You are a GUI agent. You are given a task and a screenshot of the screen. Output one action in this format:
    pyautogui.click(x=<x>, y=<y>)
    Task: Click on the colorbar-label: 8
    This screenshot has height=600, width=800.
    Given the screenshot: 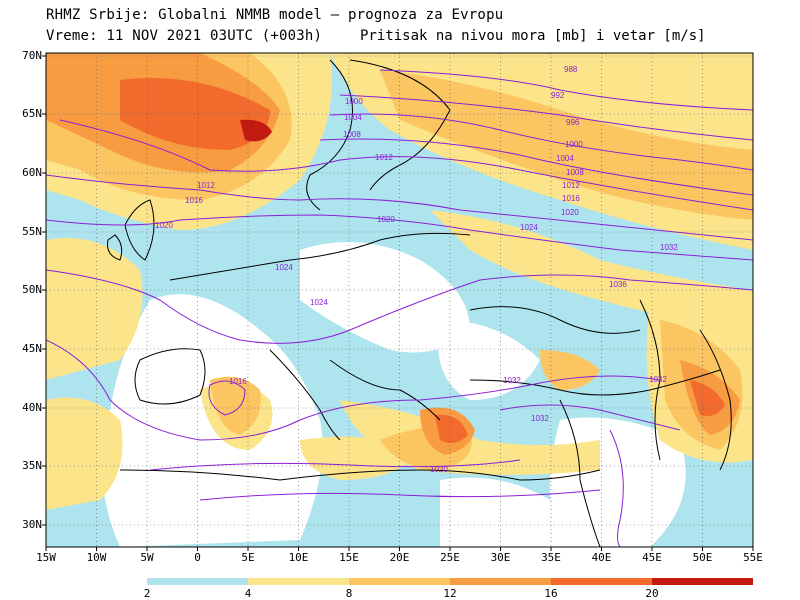 What is the action you would take?
    pyautogui.click(x=349, y=593)
    